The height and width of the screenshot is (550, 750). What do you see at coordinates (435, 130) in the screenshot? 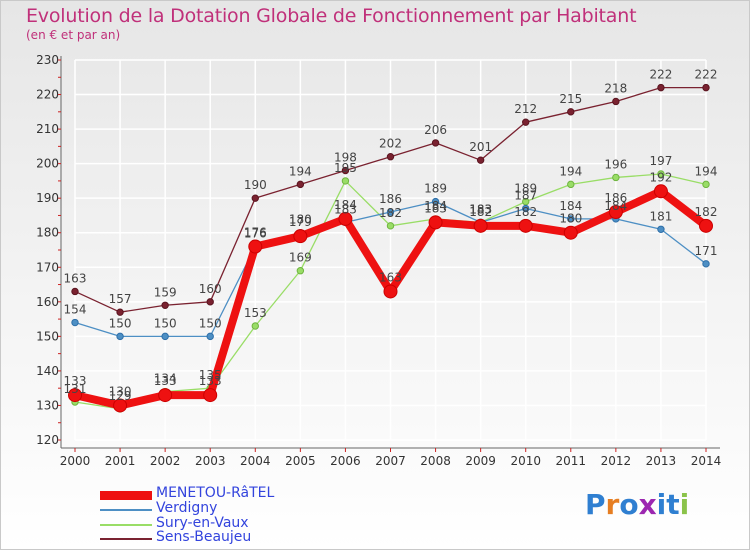
I see `data-label-sens-beaujeu: 206` at bounding box center [435, 130].